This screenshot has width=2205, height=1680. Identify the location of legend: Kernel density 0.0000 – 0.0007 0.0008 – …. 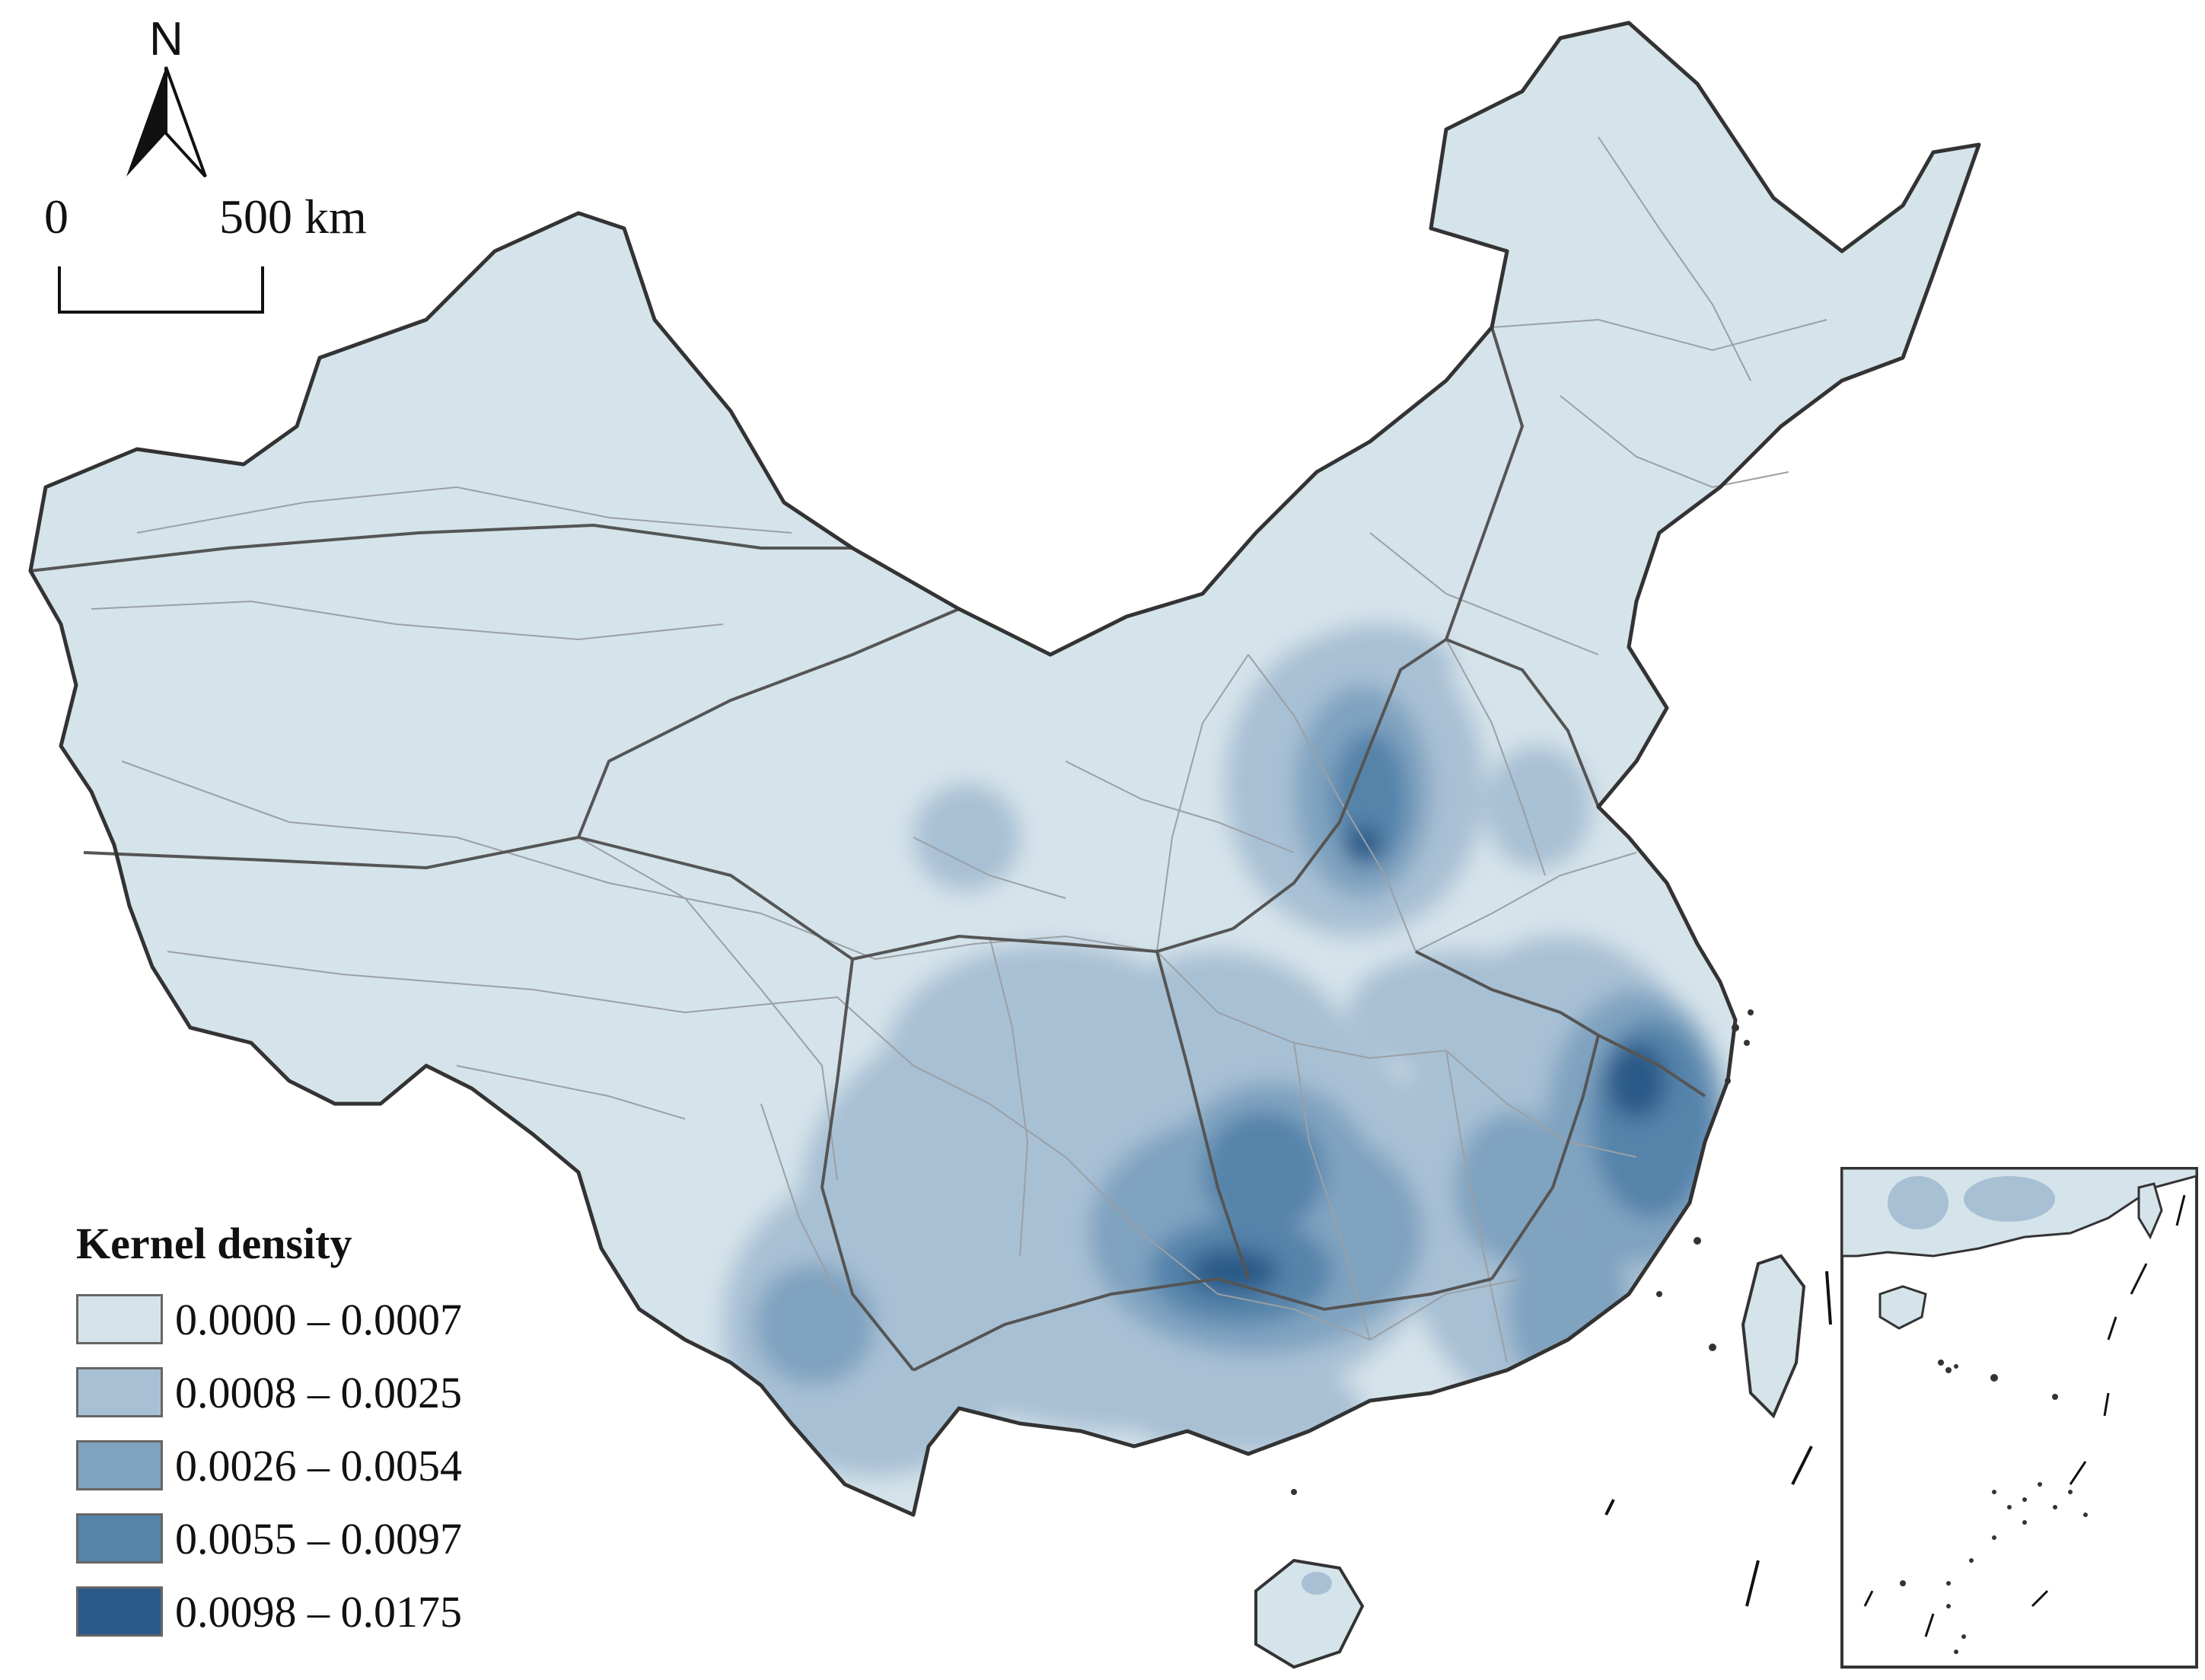
(269, 1433).